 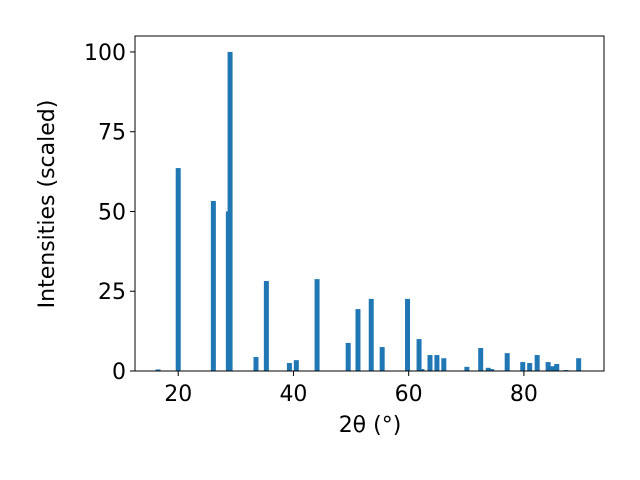 I want to click on x-tick-label: 20, so click(x=178, y=394).